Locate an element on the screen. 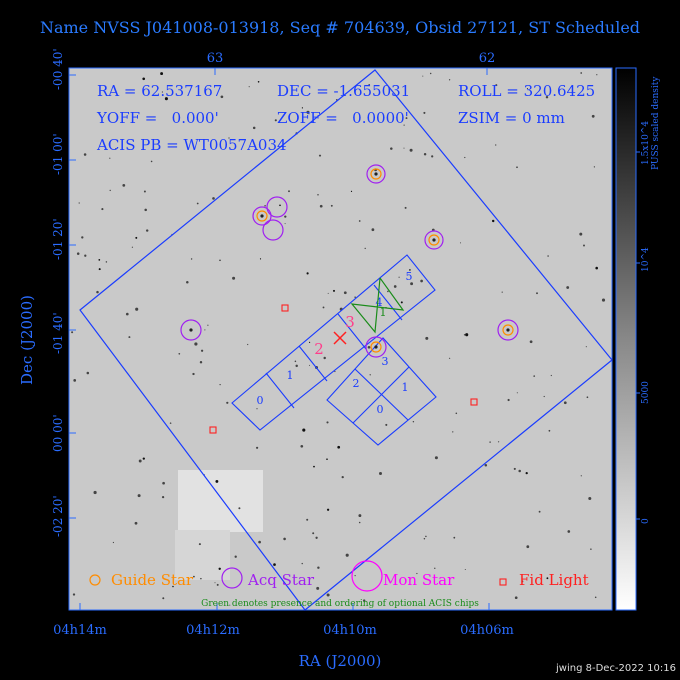  guide-star is located at coordinates (434, 240).